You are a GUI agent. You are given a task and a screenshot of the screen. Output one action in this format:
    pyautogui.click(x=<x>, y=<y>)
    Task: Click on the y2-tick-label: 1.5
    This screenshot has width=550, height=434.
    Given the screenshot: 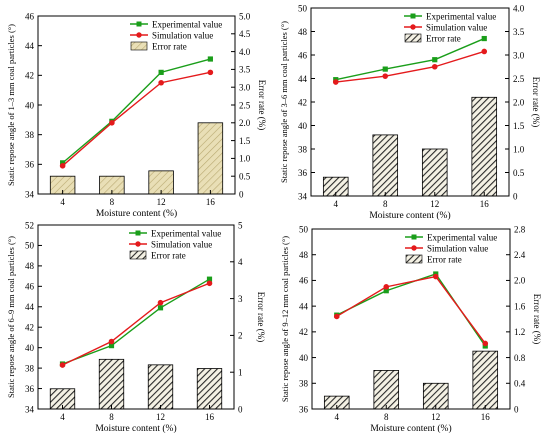 What is the action you would take?
    pyautogui.click(x=245, y=141)
    